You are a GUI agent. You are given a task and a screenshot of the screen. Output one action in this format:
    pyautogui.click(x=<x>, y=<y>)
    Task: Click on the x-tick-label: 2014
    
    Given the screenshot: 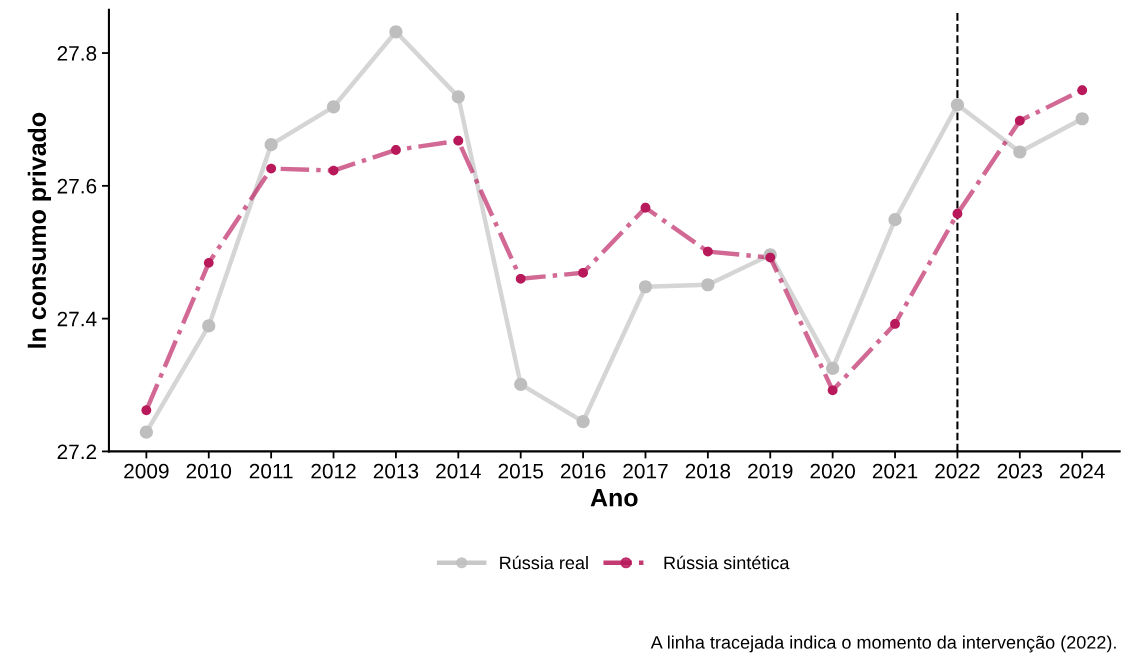 What is the action you would take?
    pyautogui.click(x=458, y=471)
    